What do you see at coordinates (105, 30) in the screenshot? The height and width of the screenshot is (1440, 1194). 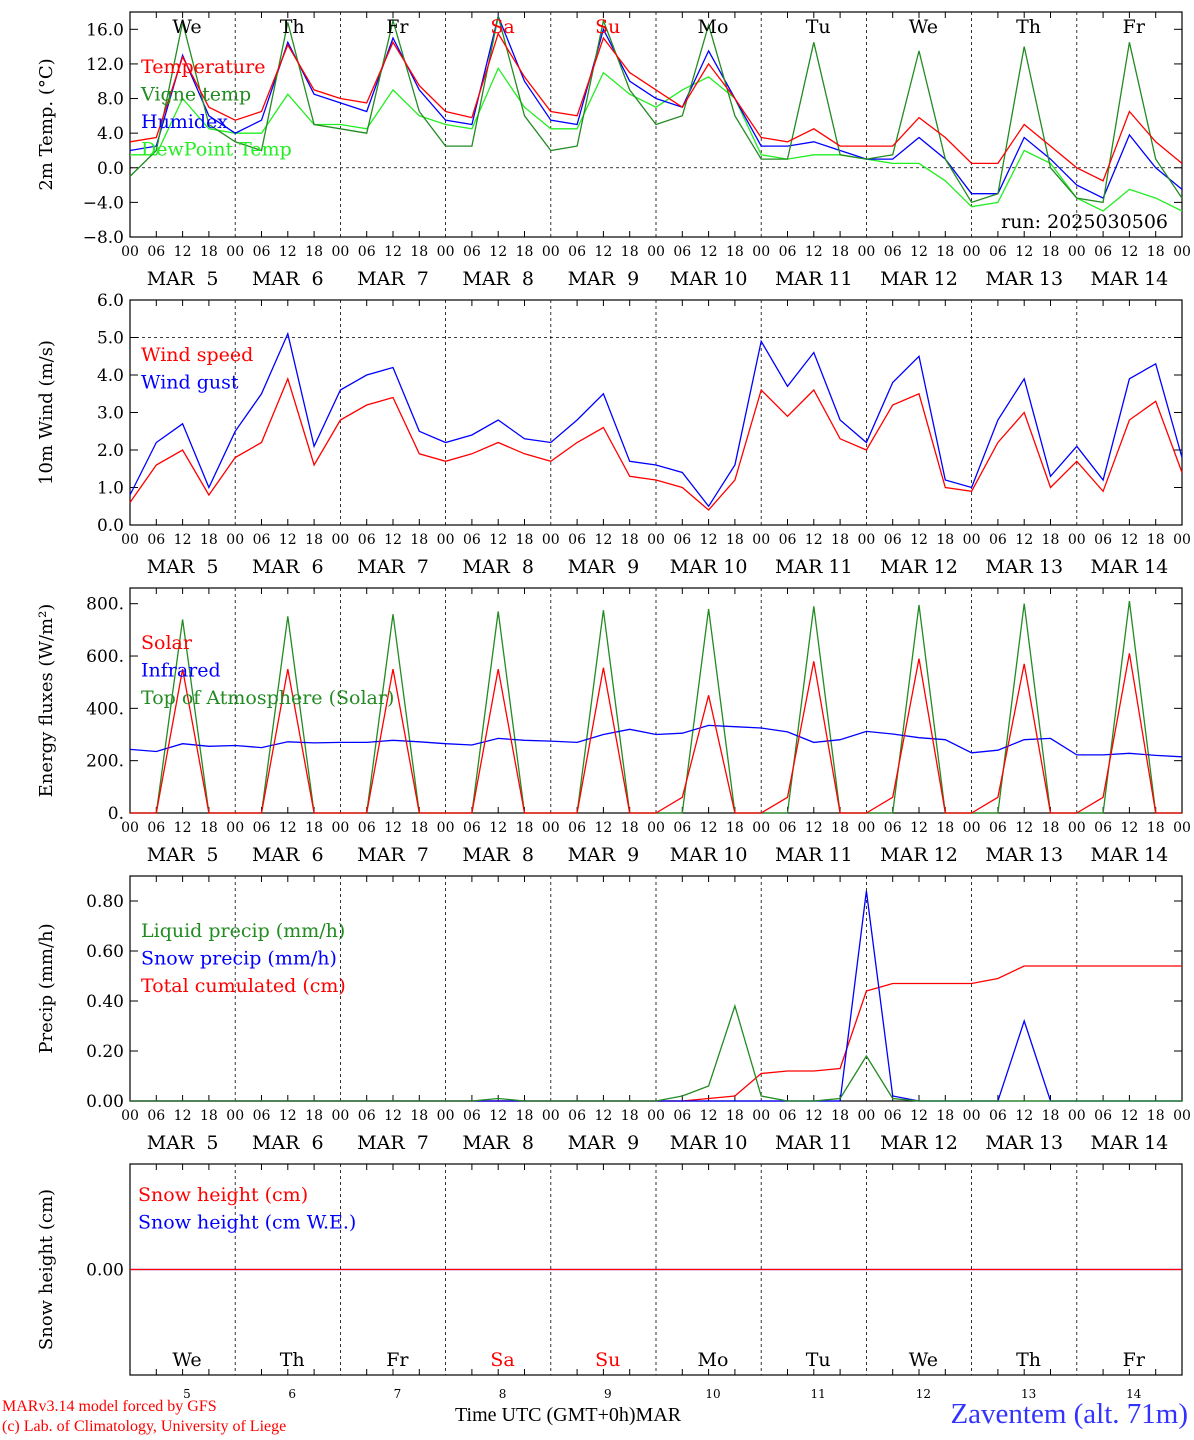 I see `y-tick-label: 16.0` at bounding box center [105, 30].